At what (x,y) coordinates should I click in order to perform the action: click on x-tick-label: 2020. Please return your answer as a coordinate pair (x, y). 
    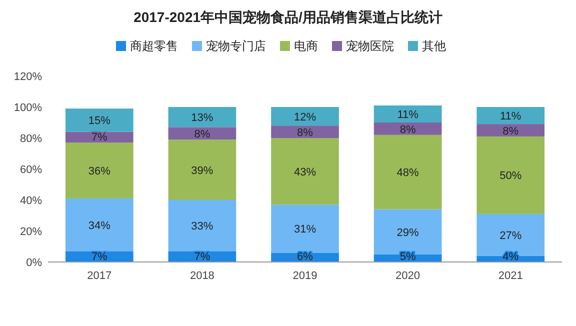
    Looking at the image, I should click on (408, 276).